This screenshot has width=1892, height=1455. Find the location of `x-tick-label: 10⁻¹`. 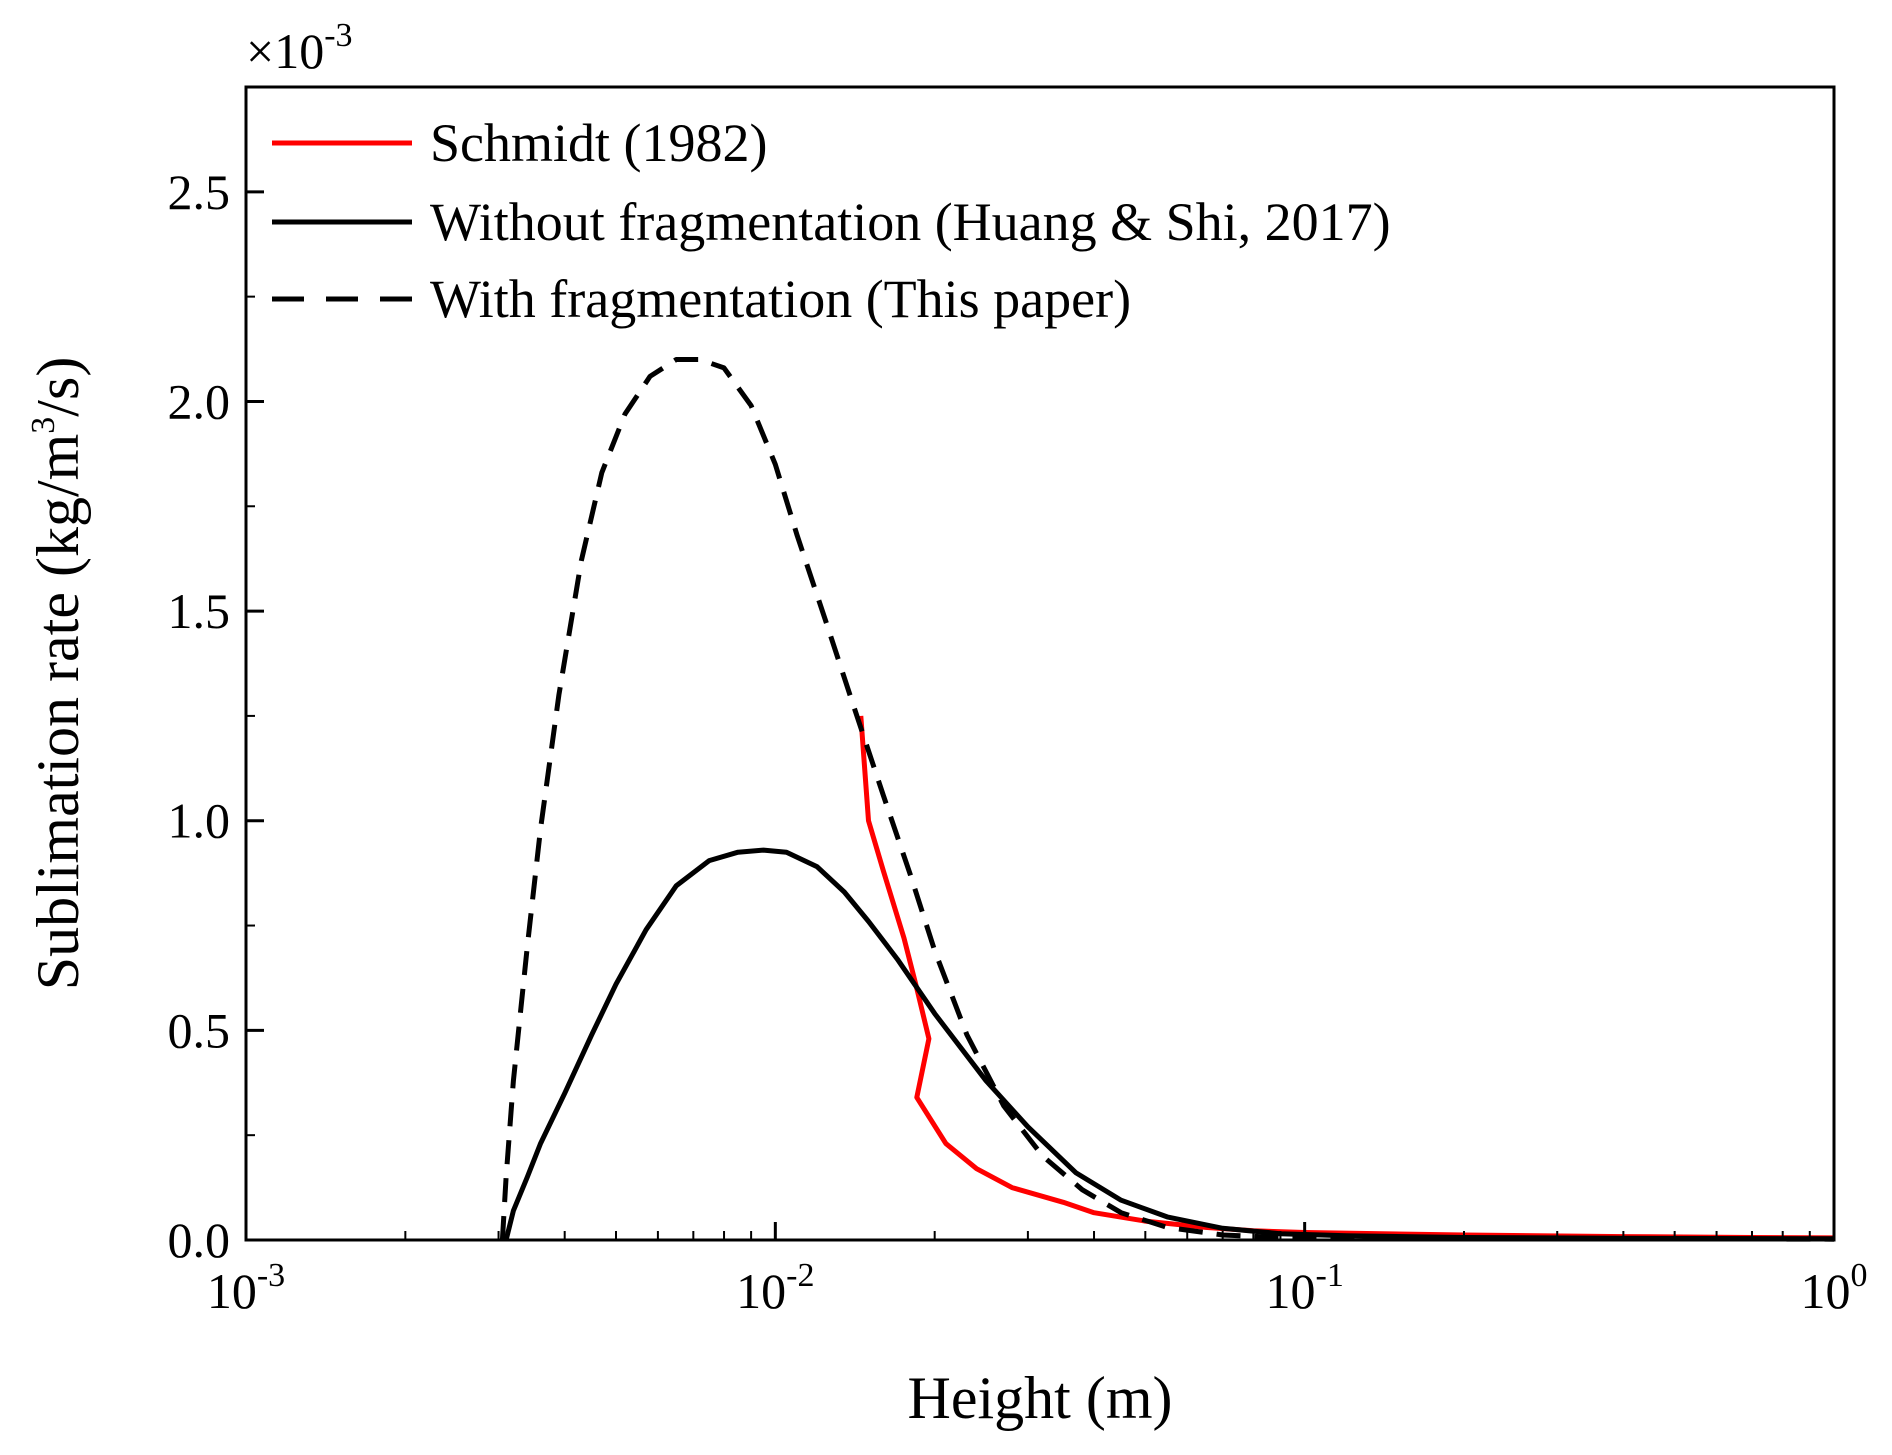

x-tick-label: 10⁻¹ is located at coordinates (1305, 1288).